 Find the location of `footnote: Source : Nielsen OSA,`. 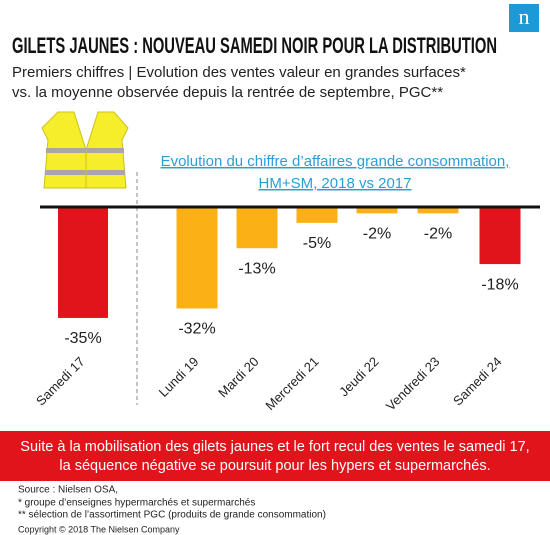

footnote: Source : Nielsen OSA, is located at coordinates (68, 490).